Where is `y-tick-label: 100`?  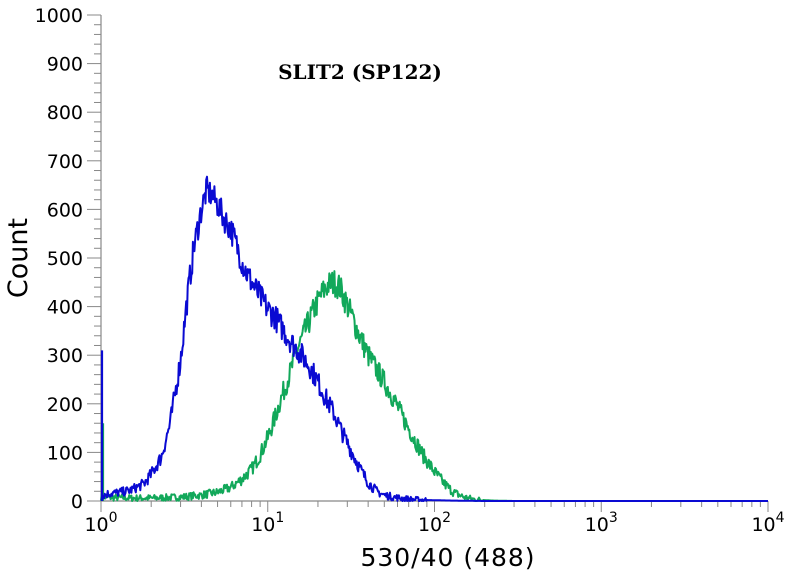
y-tick-label: 100 is located at coordinates (65, 453).